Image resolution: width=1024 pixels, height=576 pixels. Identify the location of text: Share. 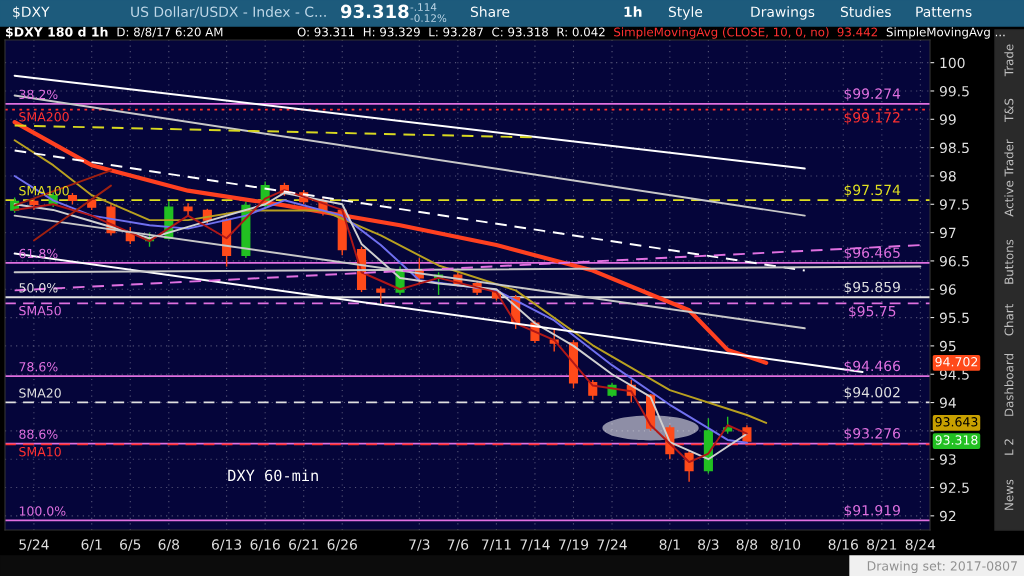
(490, 12).